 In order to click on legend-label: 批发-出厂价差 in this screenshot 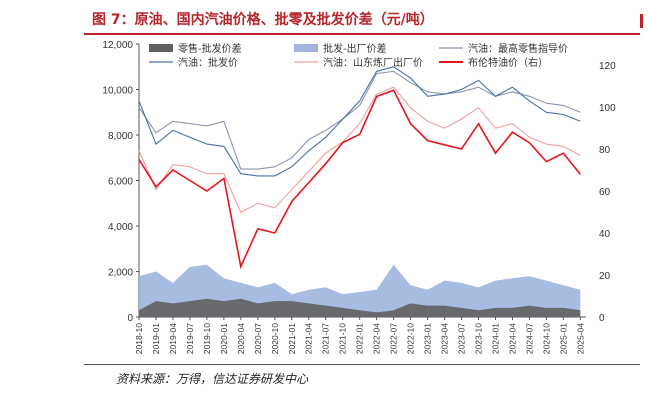, I will do `click(355, 48)`.